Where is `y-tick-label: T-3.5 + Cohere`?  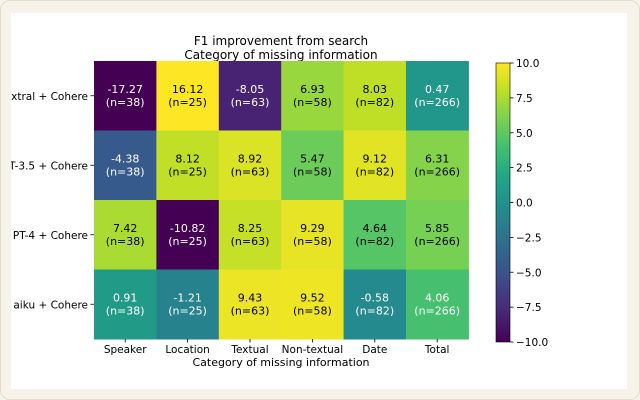
y-tick-label: T-3.5 + Cohere is located at coordinates (49, 166).